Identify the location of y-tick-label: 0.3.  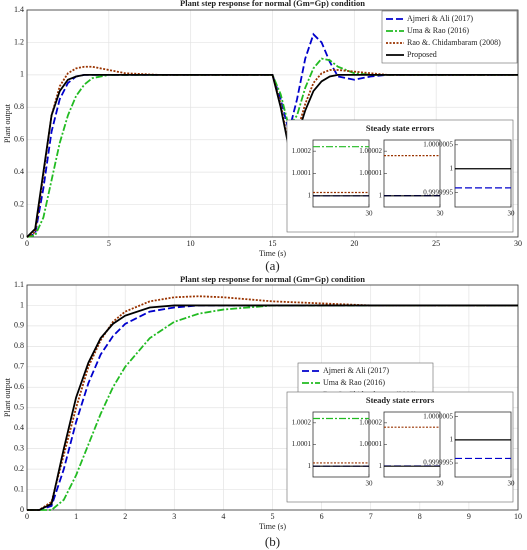
(19, 447).